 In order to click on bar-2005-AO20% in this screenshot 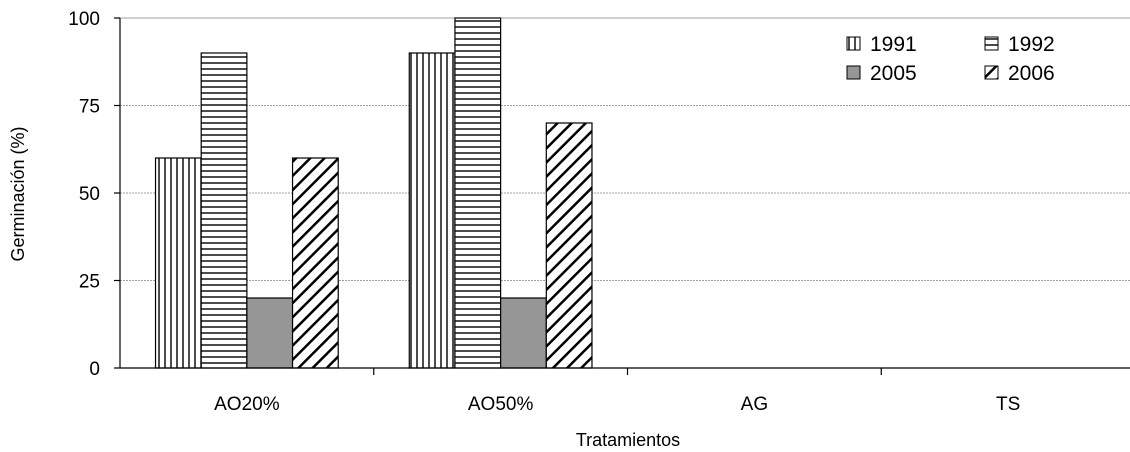, I will do `click(270, 333)`.